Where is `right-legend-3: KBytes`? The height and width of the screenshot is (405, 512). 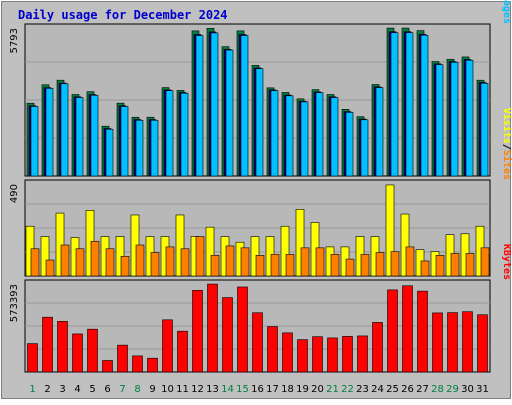
right-legend-3: KBytes is located at coordinates (506, 262).